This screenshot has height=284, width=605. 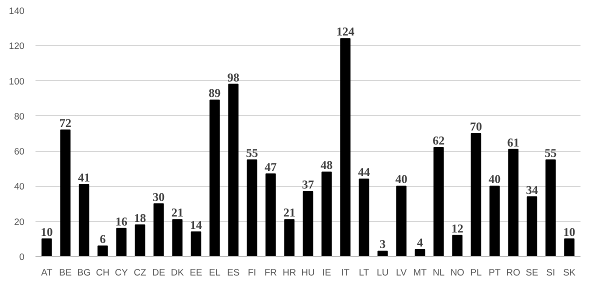 What do you see at coordinates (271, 273) in the screenshot?
I see `x-tick-label: FR` at bounding box center [271, 273].